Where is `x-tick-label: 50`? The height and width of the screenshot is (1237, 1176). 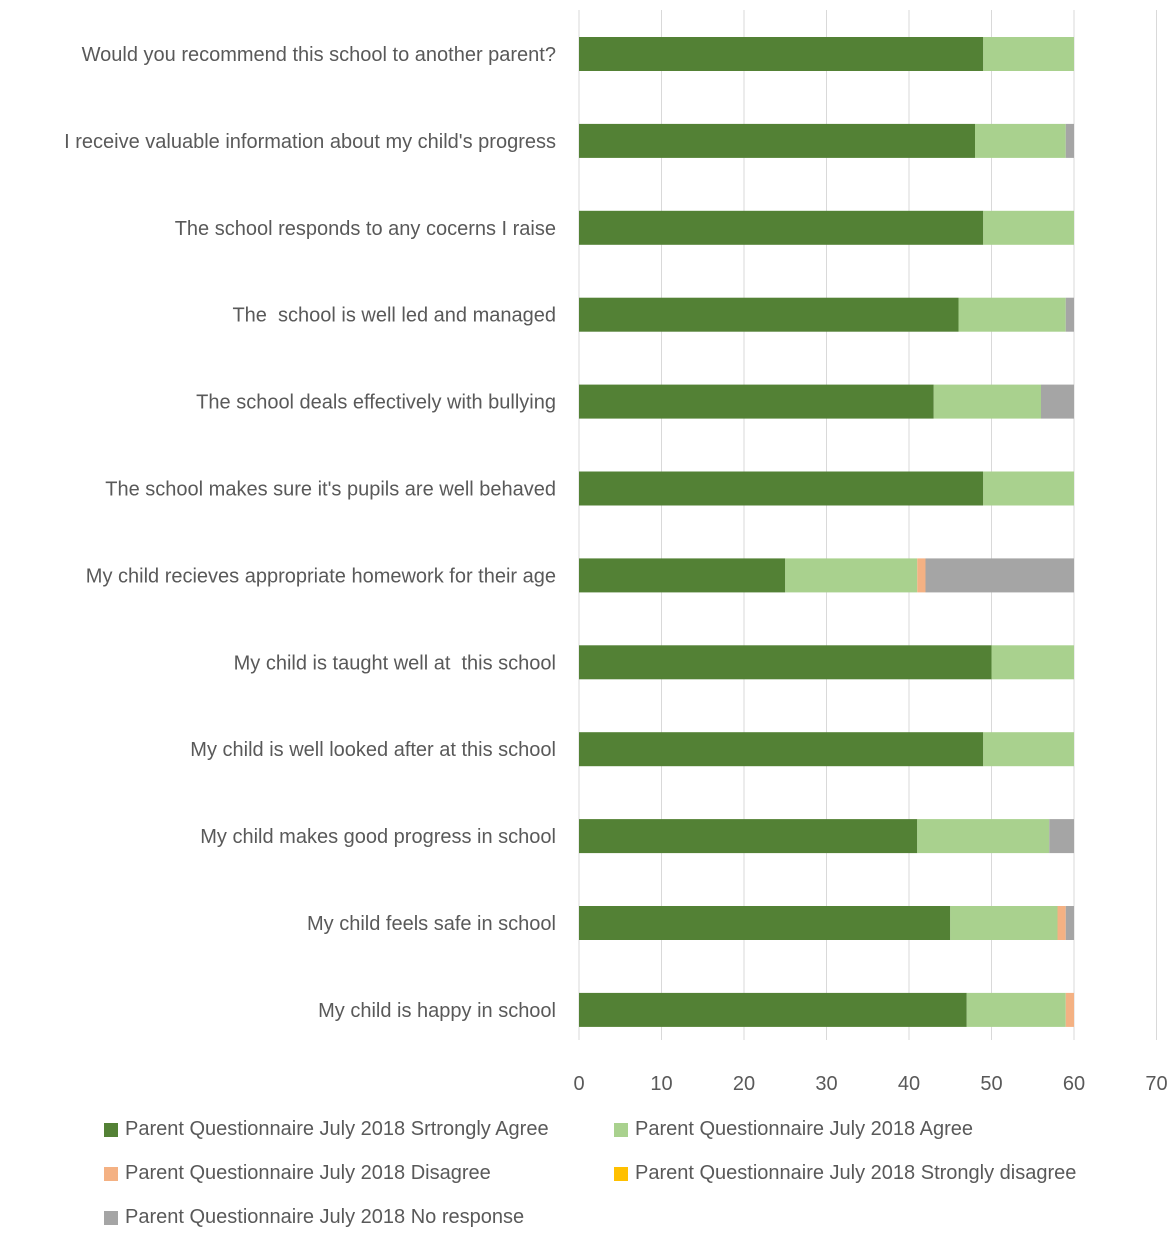 x-tick-label: 50 is located at coordinates (991, 1084).